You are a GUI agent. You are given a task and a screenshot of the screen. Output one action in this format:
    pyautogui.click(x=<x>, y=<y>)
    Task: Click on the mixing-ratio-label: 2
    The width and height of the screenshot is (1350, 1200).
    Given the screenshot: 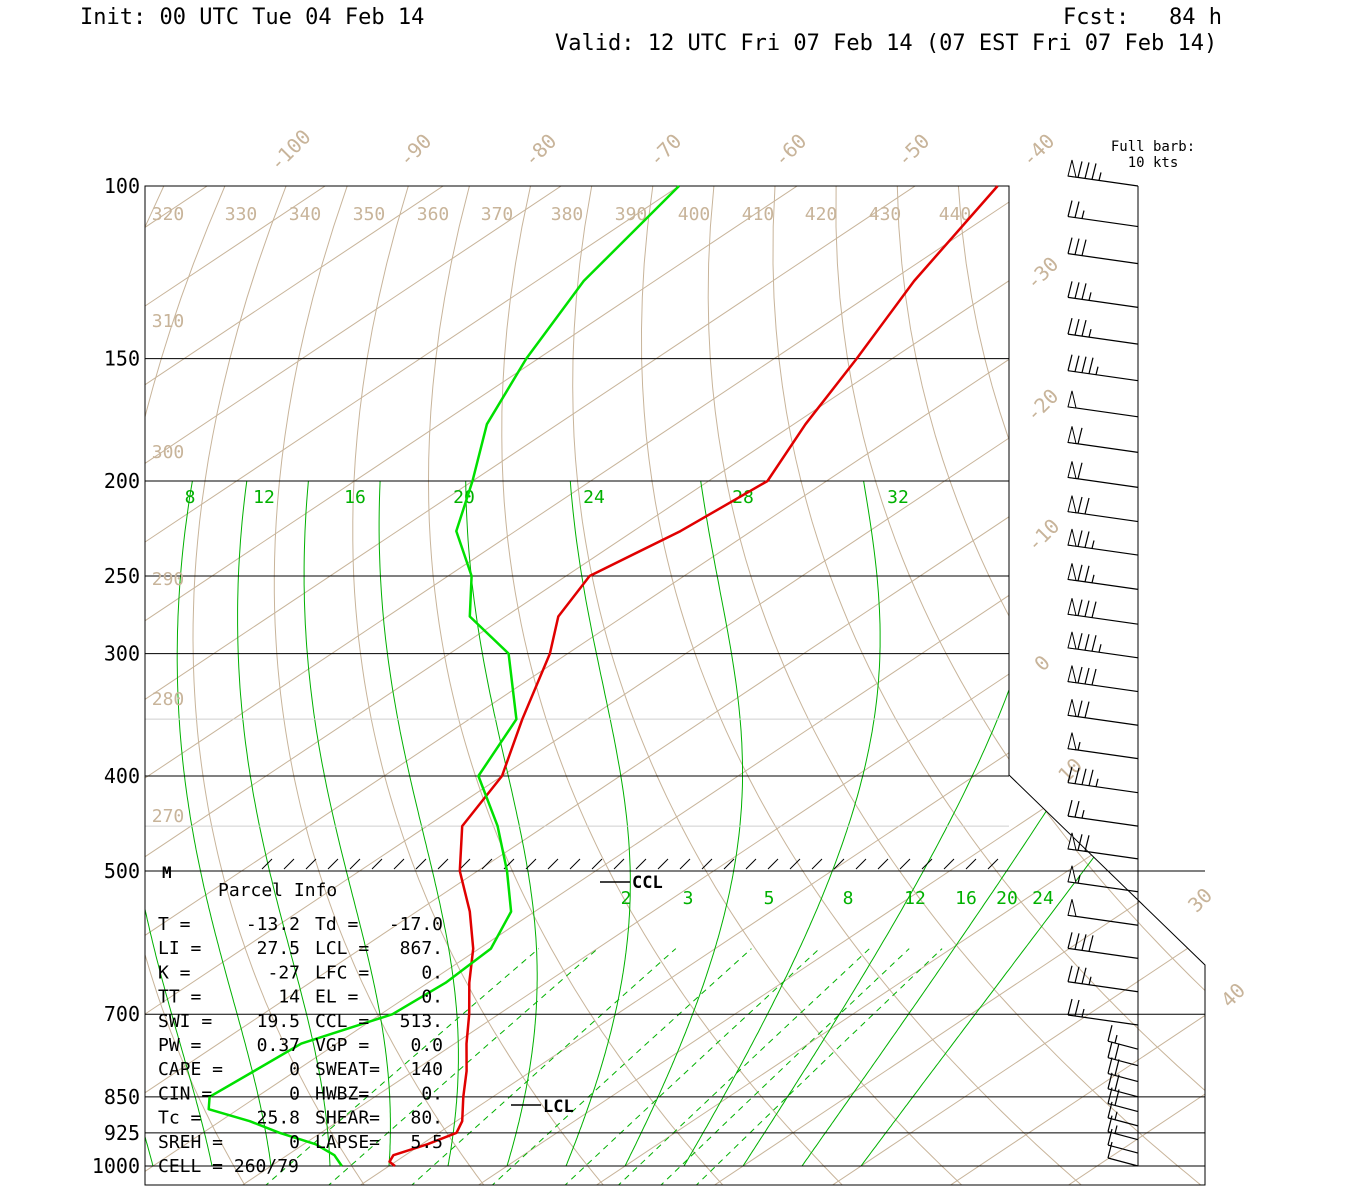 What is the action you would take?
    pyautogui.click(x=626, y=898)
    